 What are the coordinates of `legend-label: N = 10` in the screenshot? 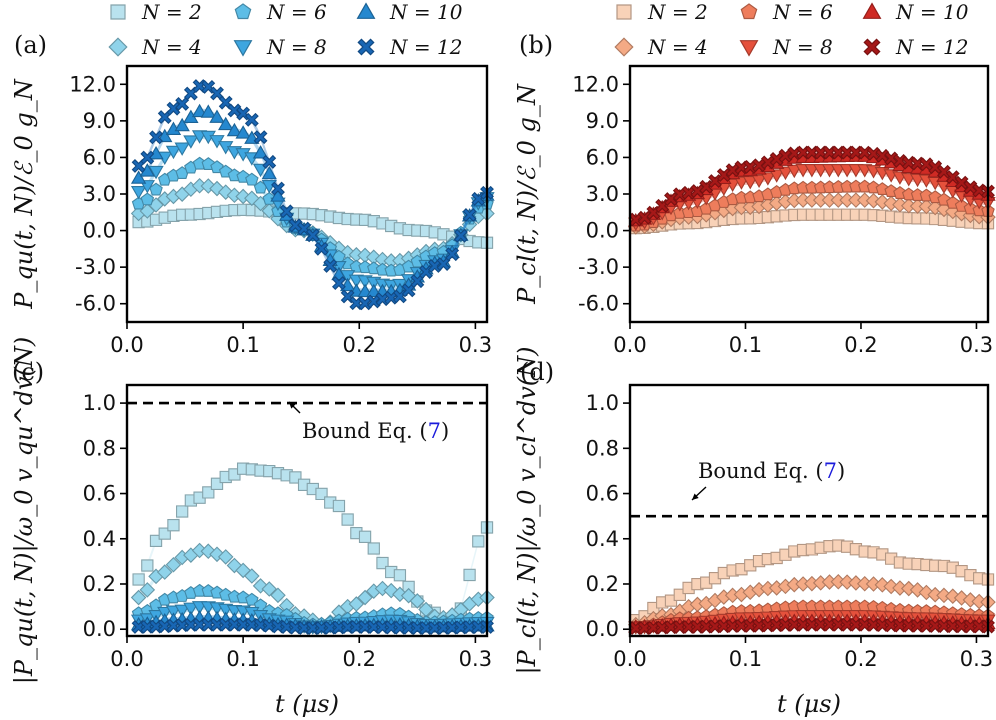 It's located at (932, 12).